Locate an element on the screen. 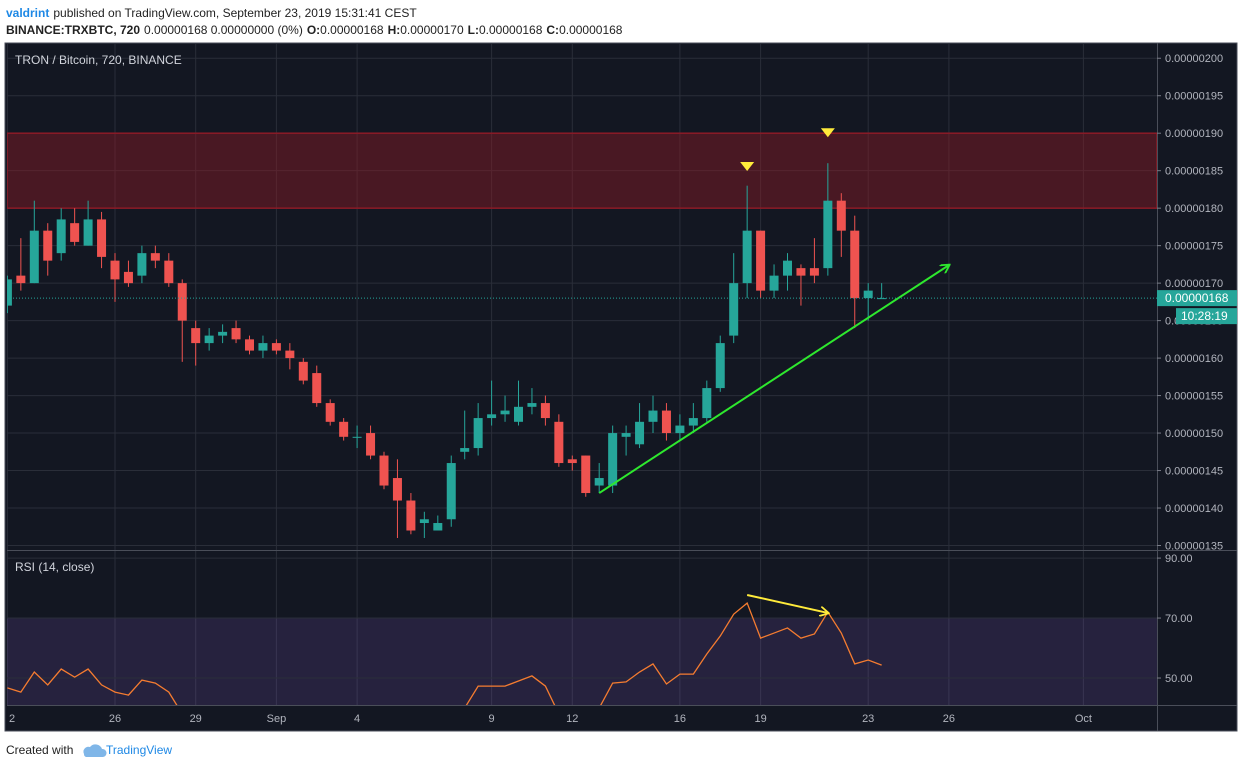 The width and height of the screenshot is (1242, 768). ohlc-key: O: is located at coordinates (313, 30).